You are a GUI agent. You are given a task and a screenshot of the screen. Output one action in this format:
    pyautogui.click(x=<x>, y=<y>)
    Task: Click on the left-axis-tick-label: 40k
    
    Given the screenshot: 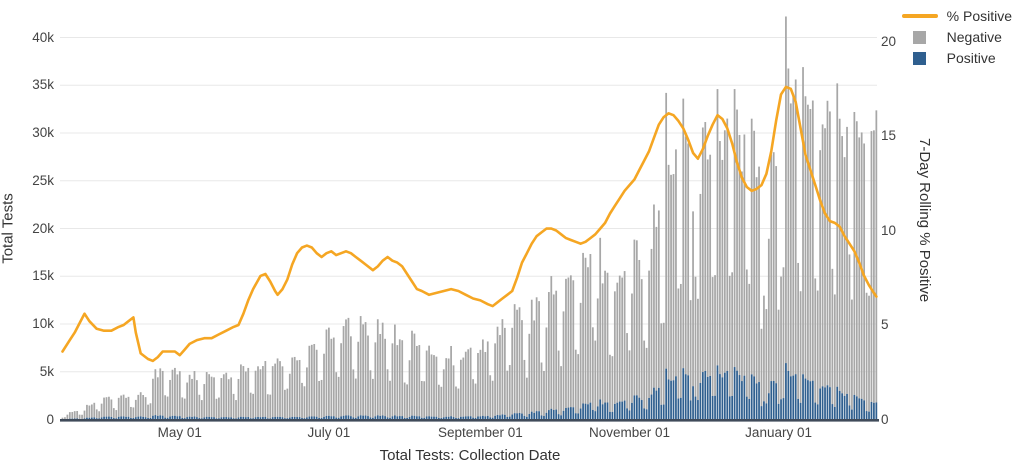 What is the action you would take?
    pyautogui.click(x=43, y=37)
    